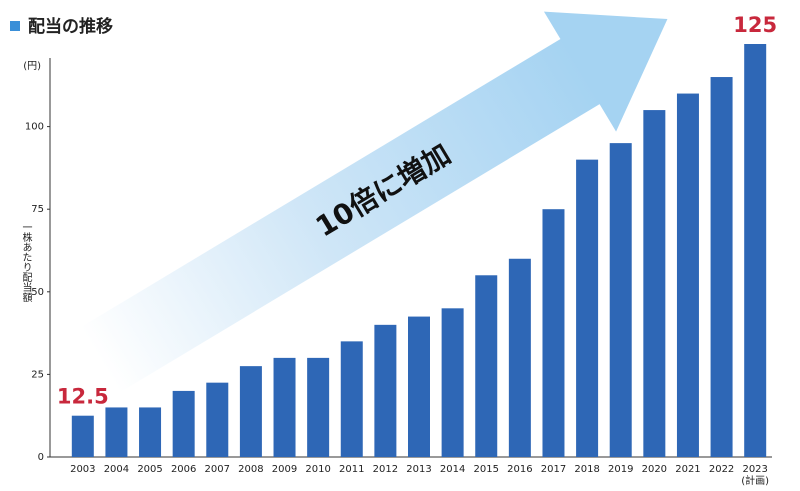 The width and height of the screenshot is (800, 491). What do you see at coordinates (418, 469) in the screenshot?
I see `x-tick-label: 2013` at bounding box center [418, 469].